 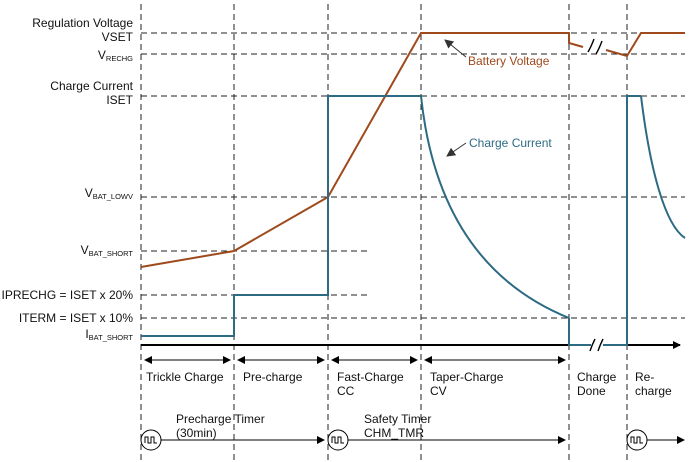 I want to click on phase-fast-charge-mode: CC, so click(x=346, y=391).